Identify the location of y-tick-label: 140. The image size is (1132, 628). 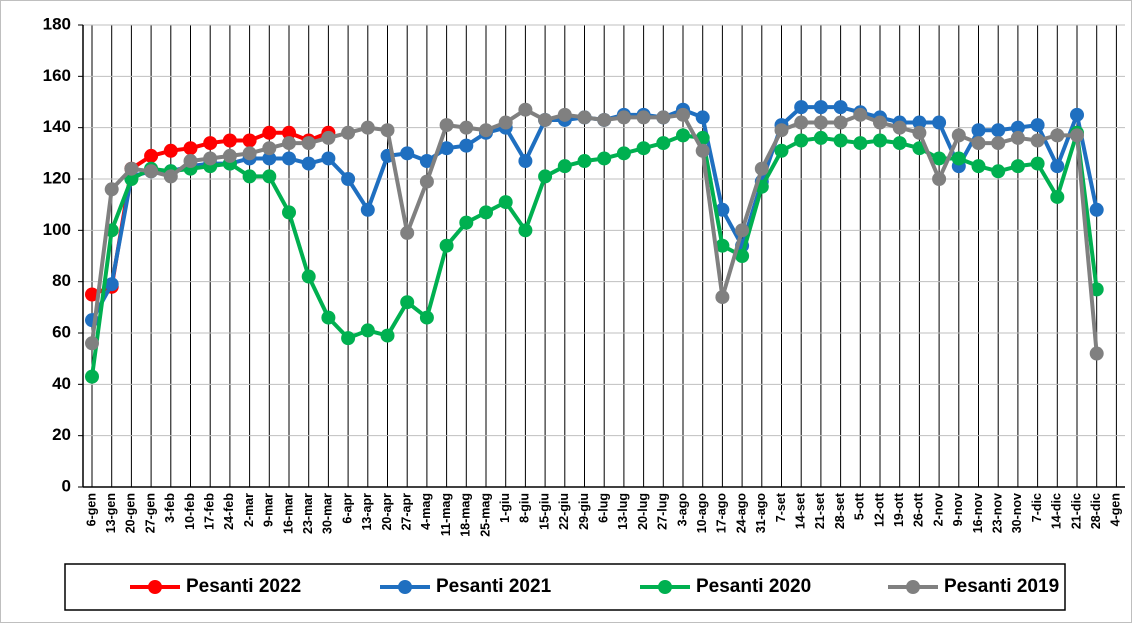
(57, 126).